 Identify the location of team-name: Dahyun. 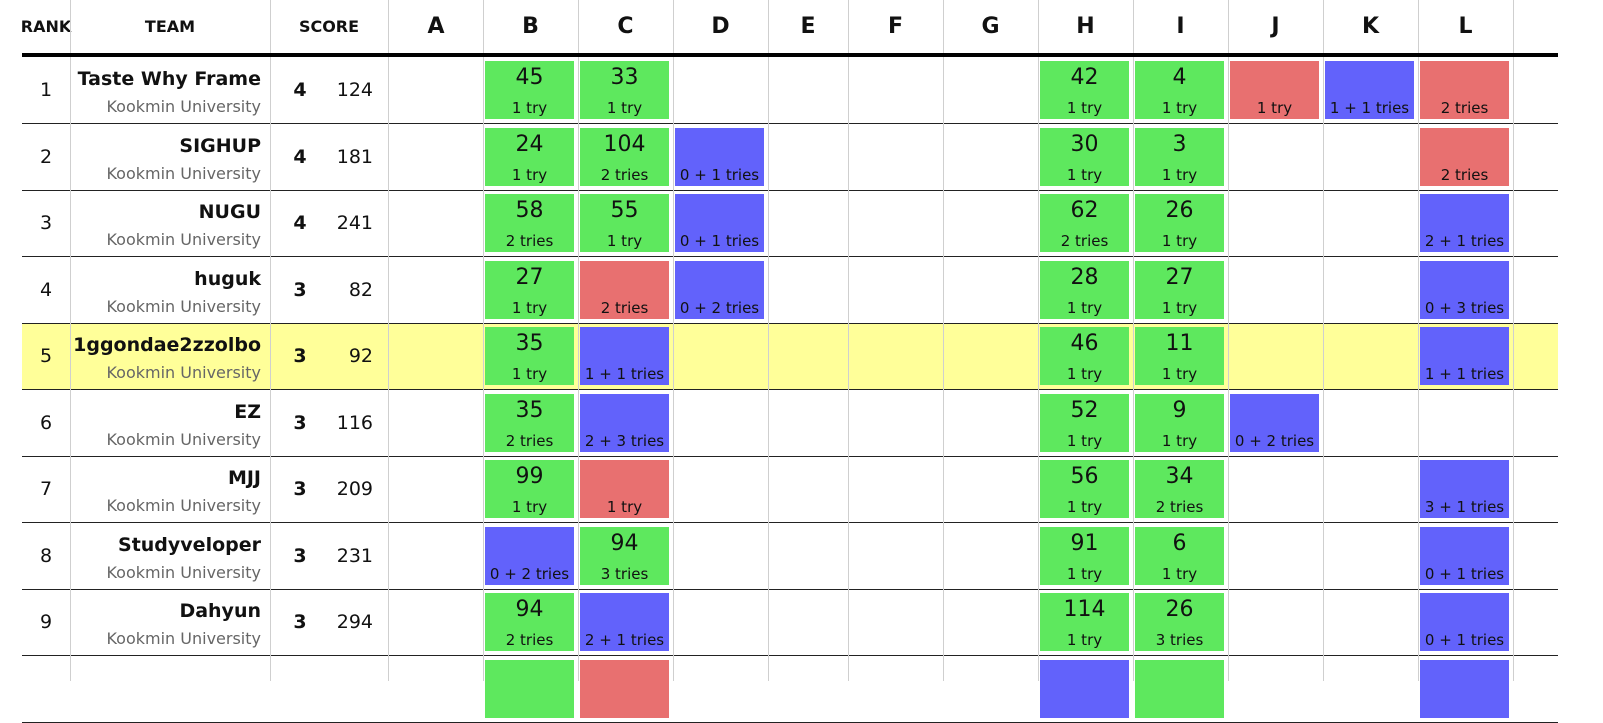
(220, 611).